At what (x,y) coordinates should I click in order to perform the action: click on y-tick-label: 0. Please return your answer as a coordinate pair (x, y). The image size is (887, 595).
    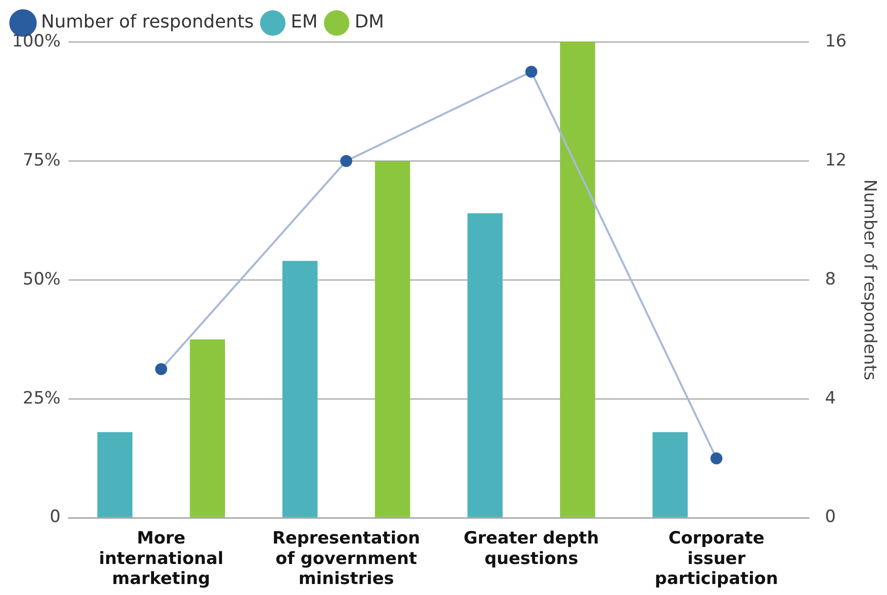
    Looking at the image, I should click on (55, 517).